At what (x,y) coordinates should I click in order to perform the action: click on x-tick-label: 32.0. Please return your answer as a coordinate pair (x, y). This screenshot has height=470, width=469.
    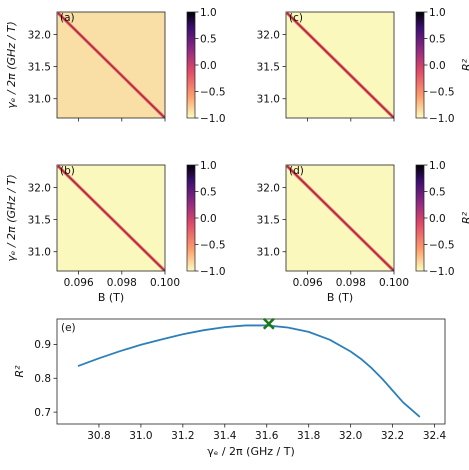
    Looking at the image, I should click on (350, 436).